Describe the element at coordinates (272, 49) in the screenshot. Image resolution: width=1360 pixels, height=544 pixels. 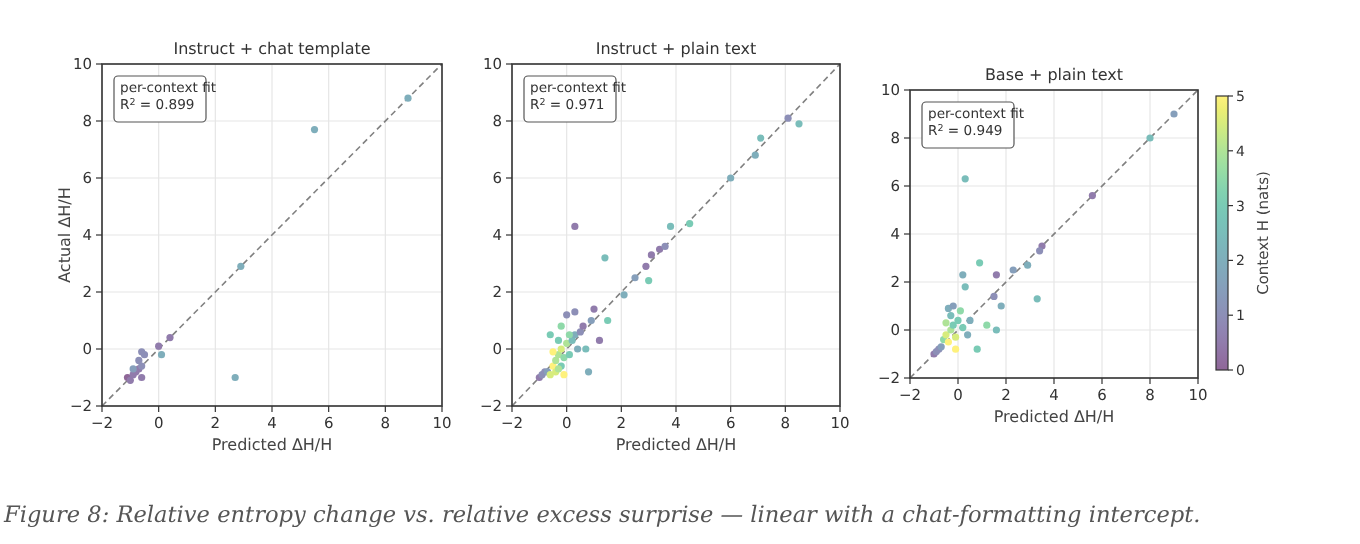
I see `chart-title: Instruct + chat template` at that location.